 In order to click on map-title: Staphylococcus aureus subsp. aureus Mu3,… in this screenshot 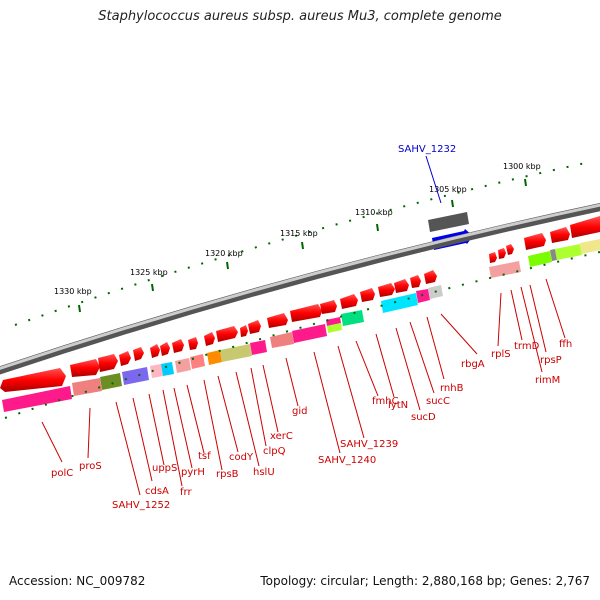, I will do `click(300, 16)`.